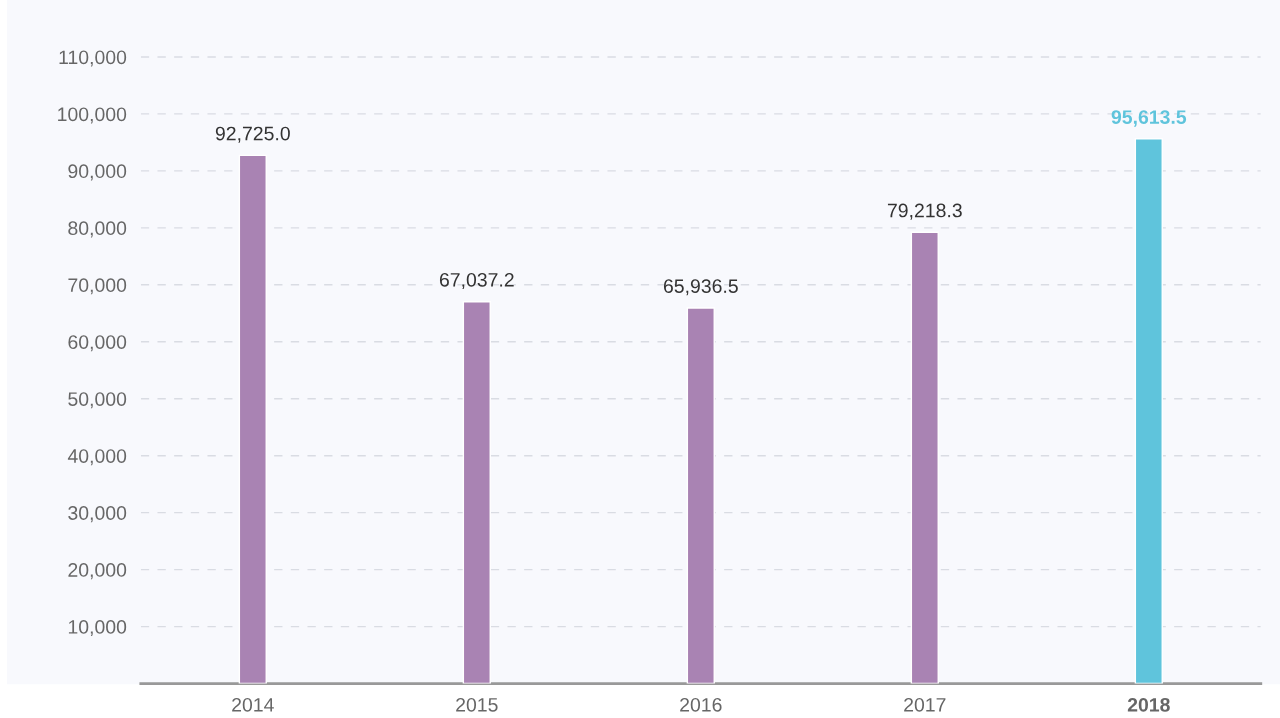 The width and height of the screenshot is (1280, 718). Describe the element at coordinates (700, 287) in the screenshot. I see `data-label: 65,936.5` at that location.